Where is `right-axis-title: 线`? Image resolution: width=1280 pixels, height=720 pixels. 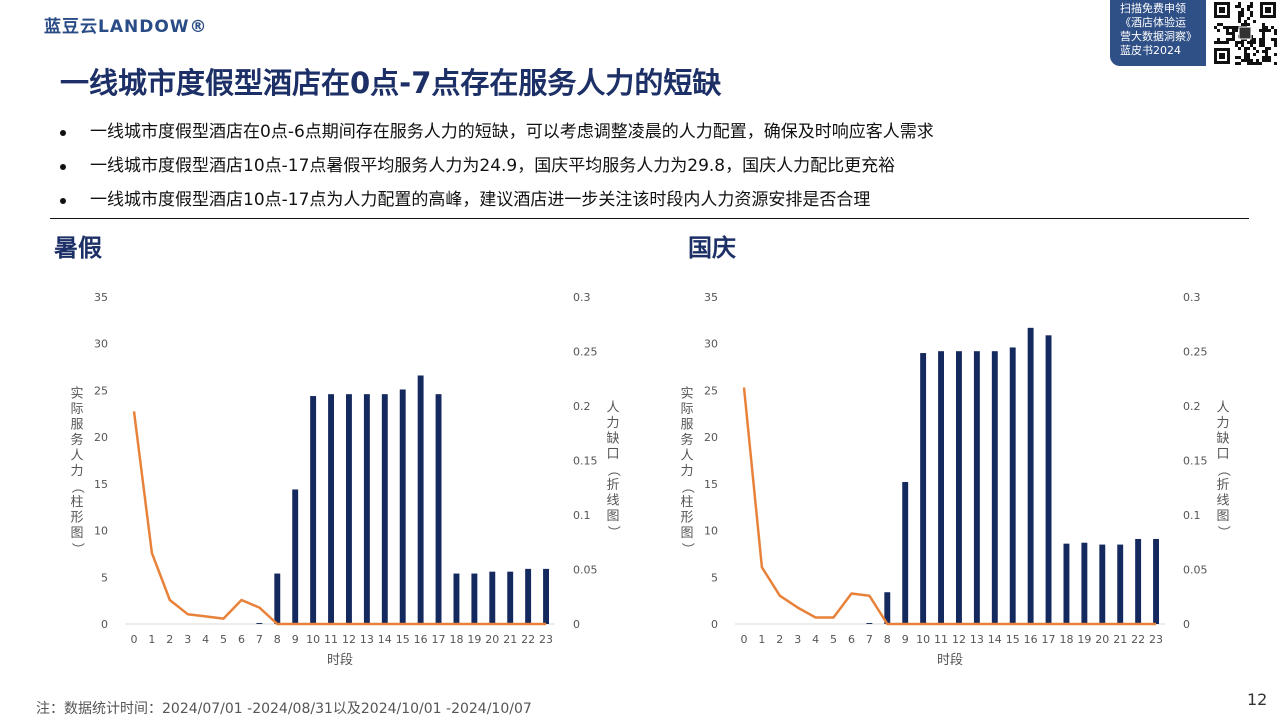 right-axis-title: 线 is located at coordinates (1222, 501).